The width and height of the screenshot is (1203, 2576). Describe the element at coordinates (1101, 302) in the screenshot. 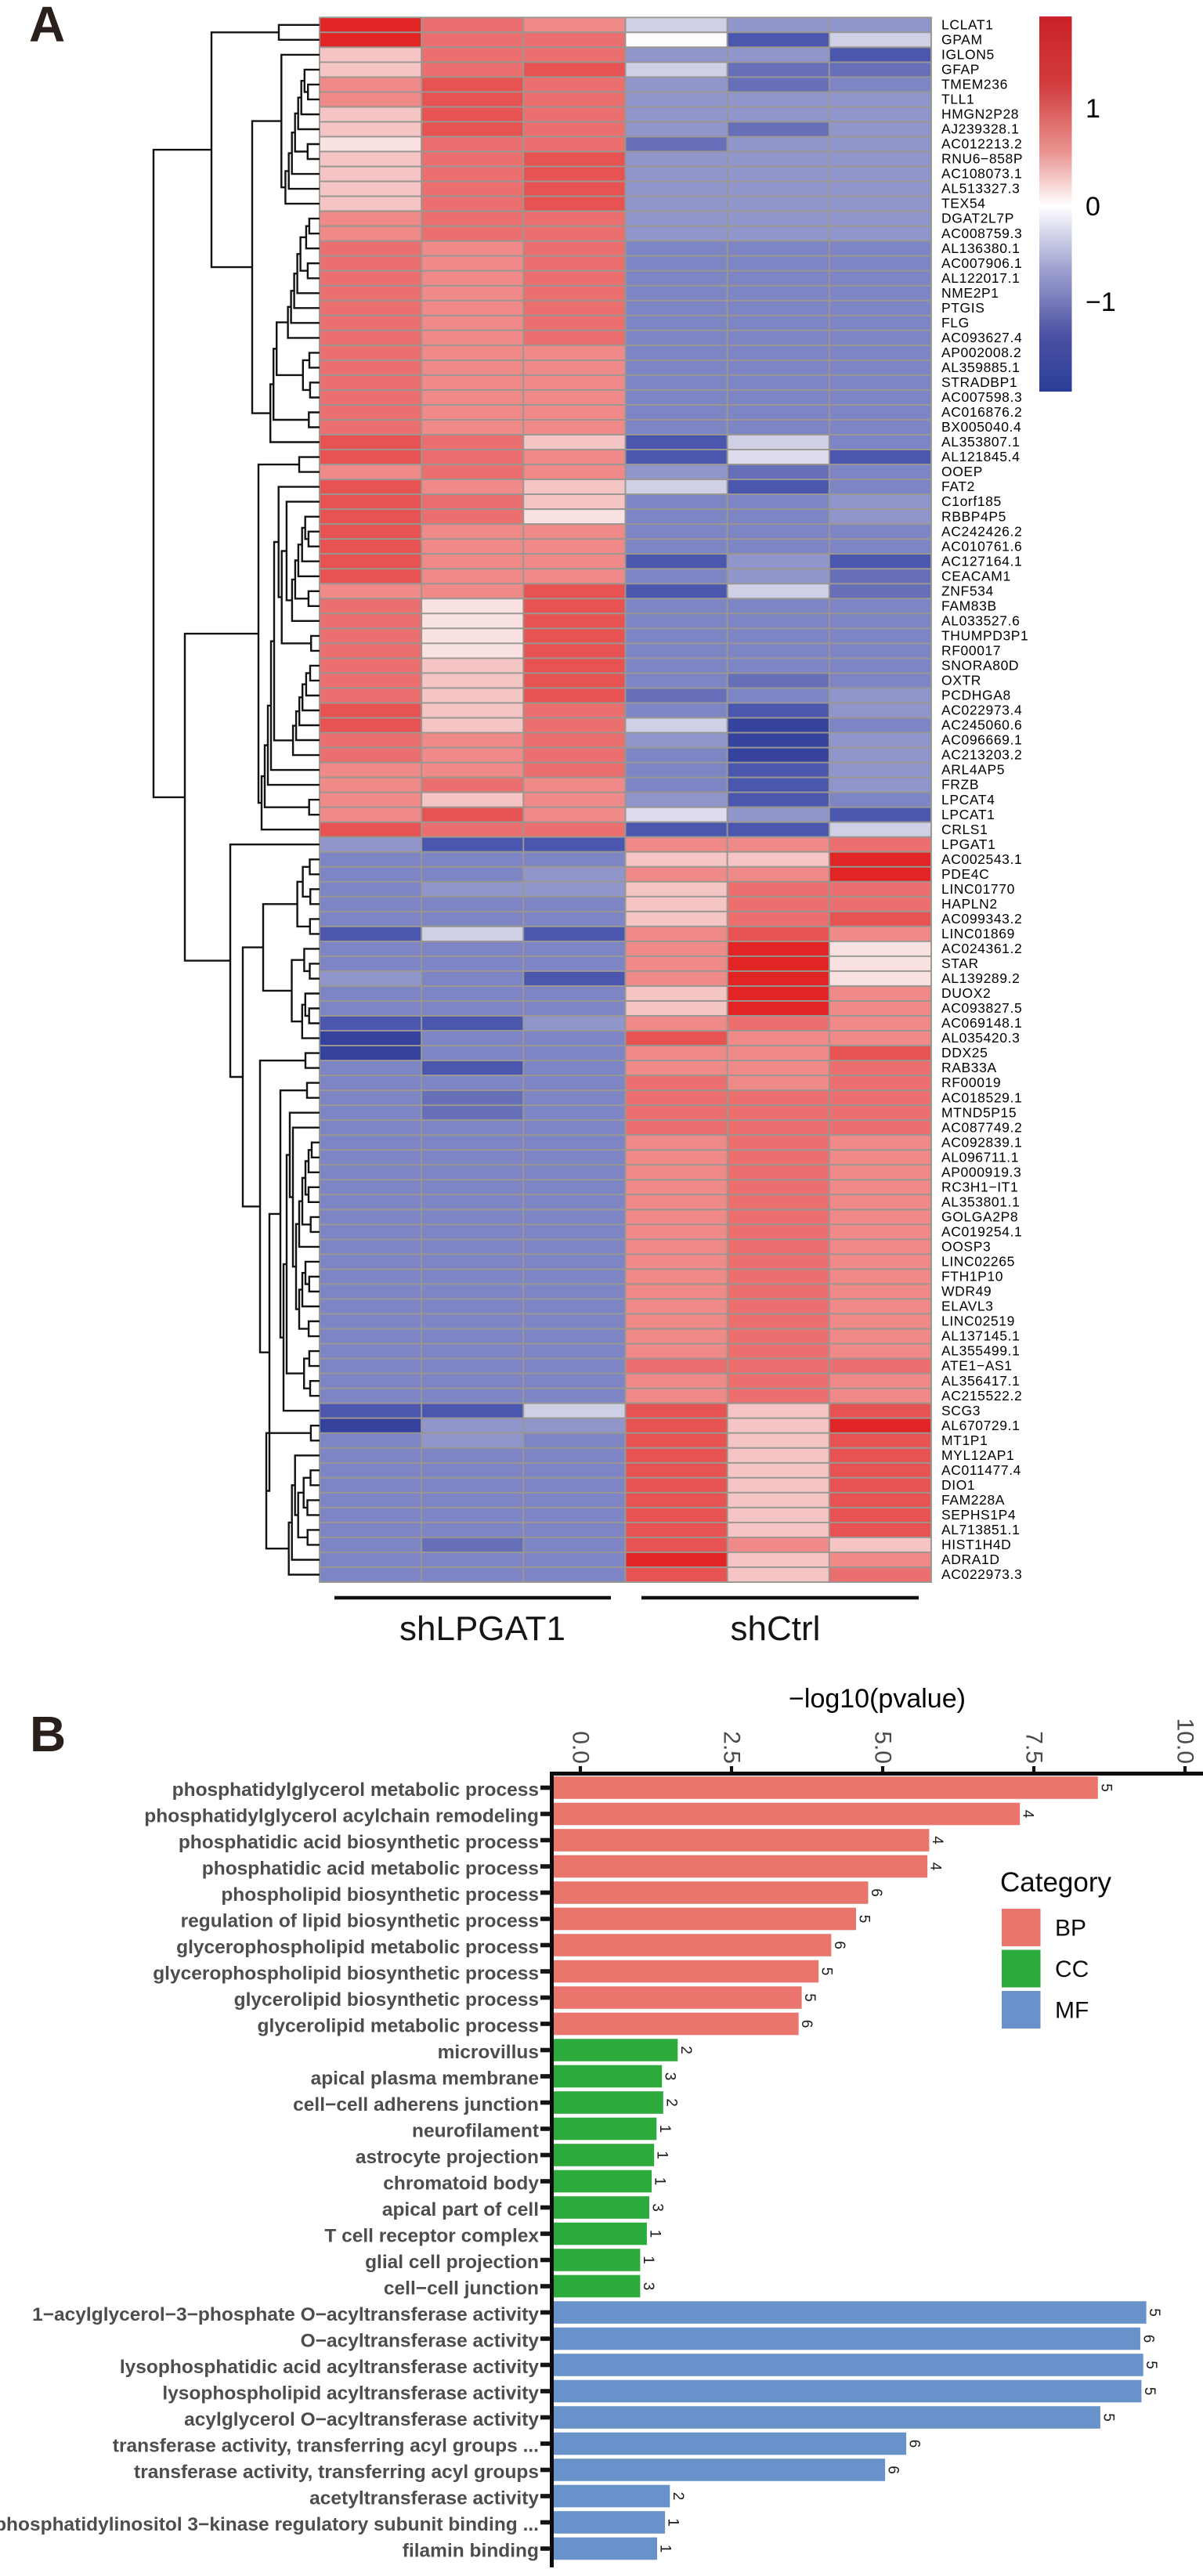

I see `svg-text: −1` at that location.